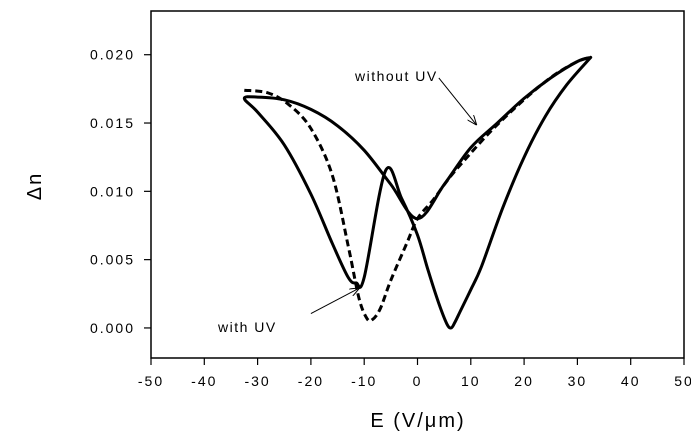 The image size is (691, 437). I want to click on x-tick-label: -10, so click(364, 381).